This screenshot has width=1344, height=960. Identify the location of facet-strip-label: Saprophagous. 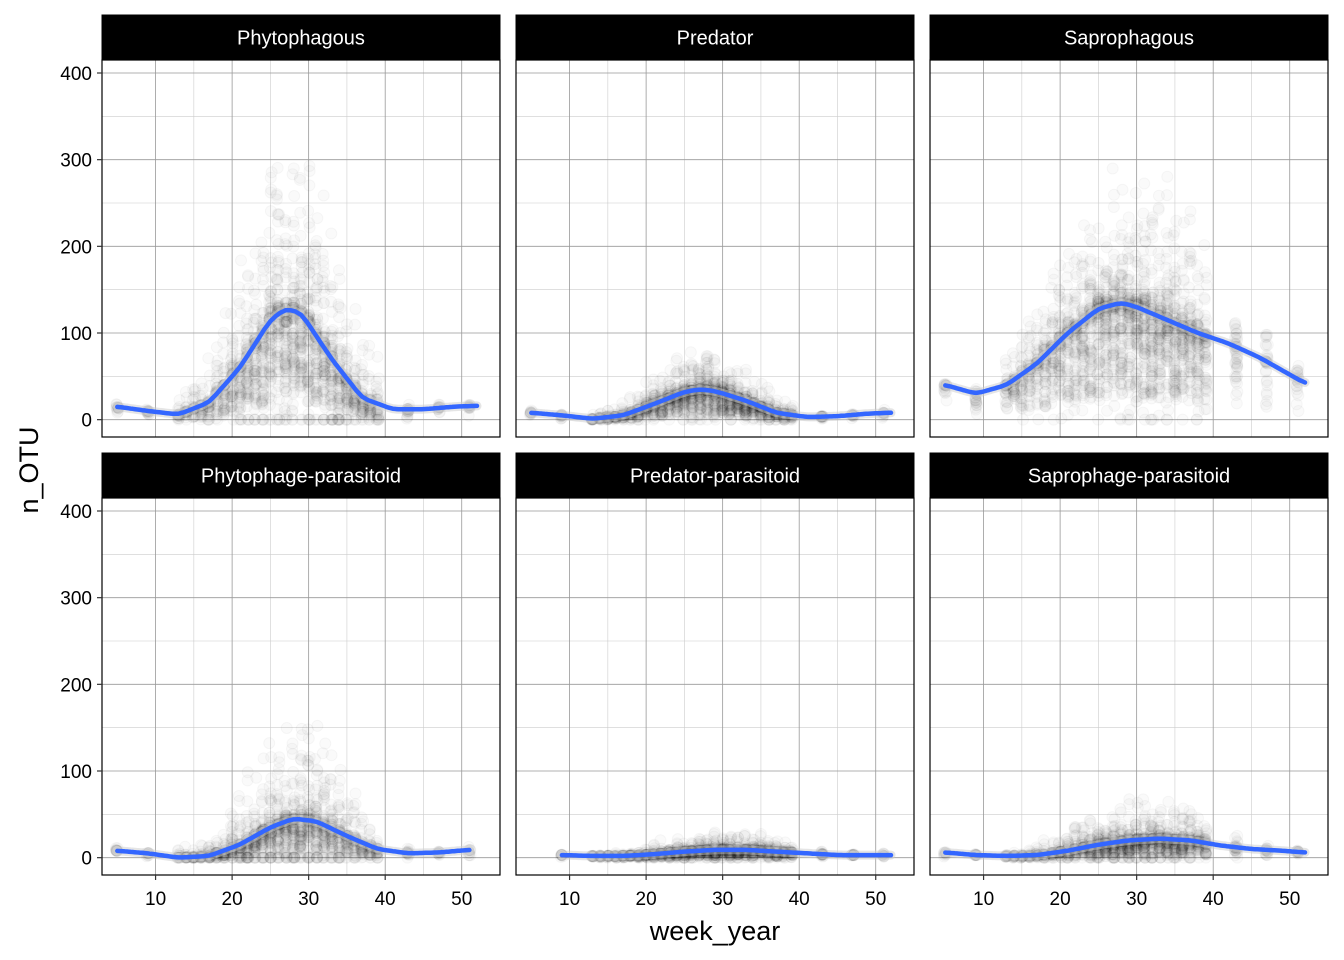
(1129, 39).